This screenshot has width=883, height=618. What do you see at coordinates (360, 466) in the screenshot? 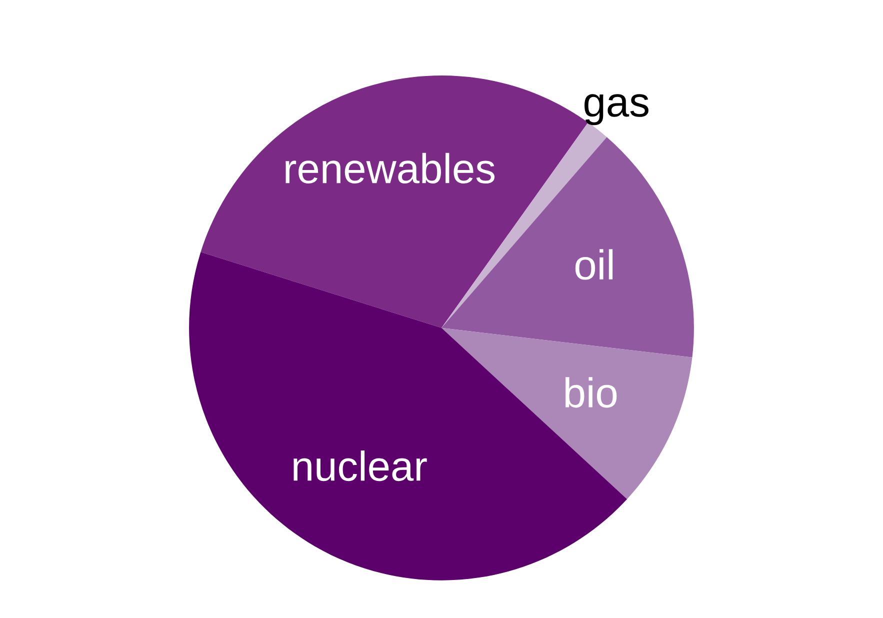
I see `slice-label: nuclear` at bounding box center [360, 466].